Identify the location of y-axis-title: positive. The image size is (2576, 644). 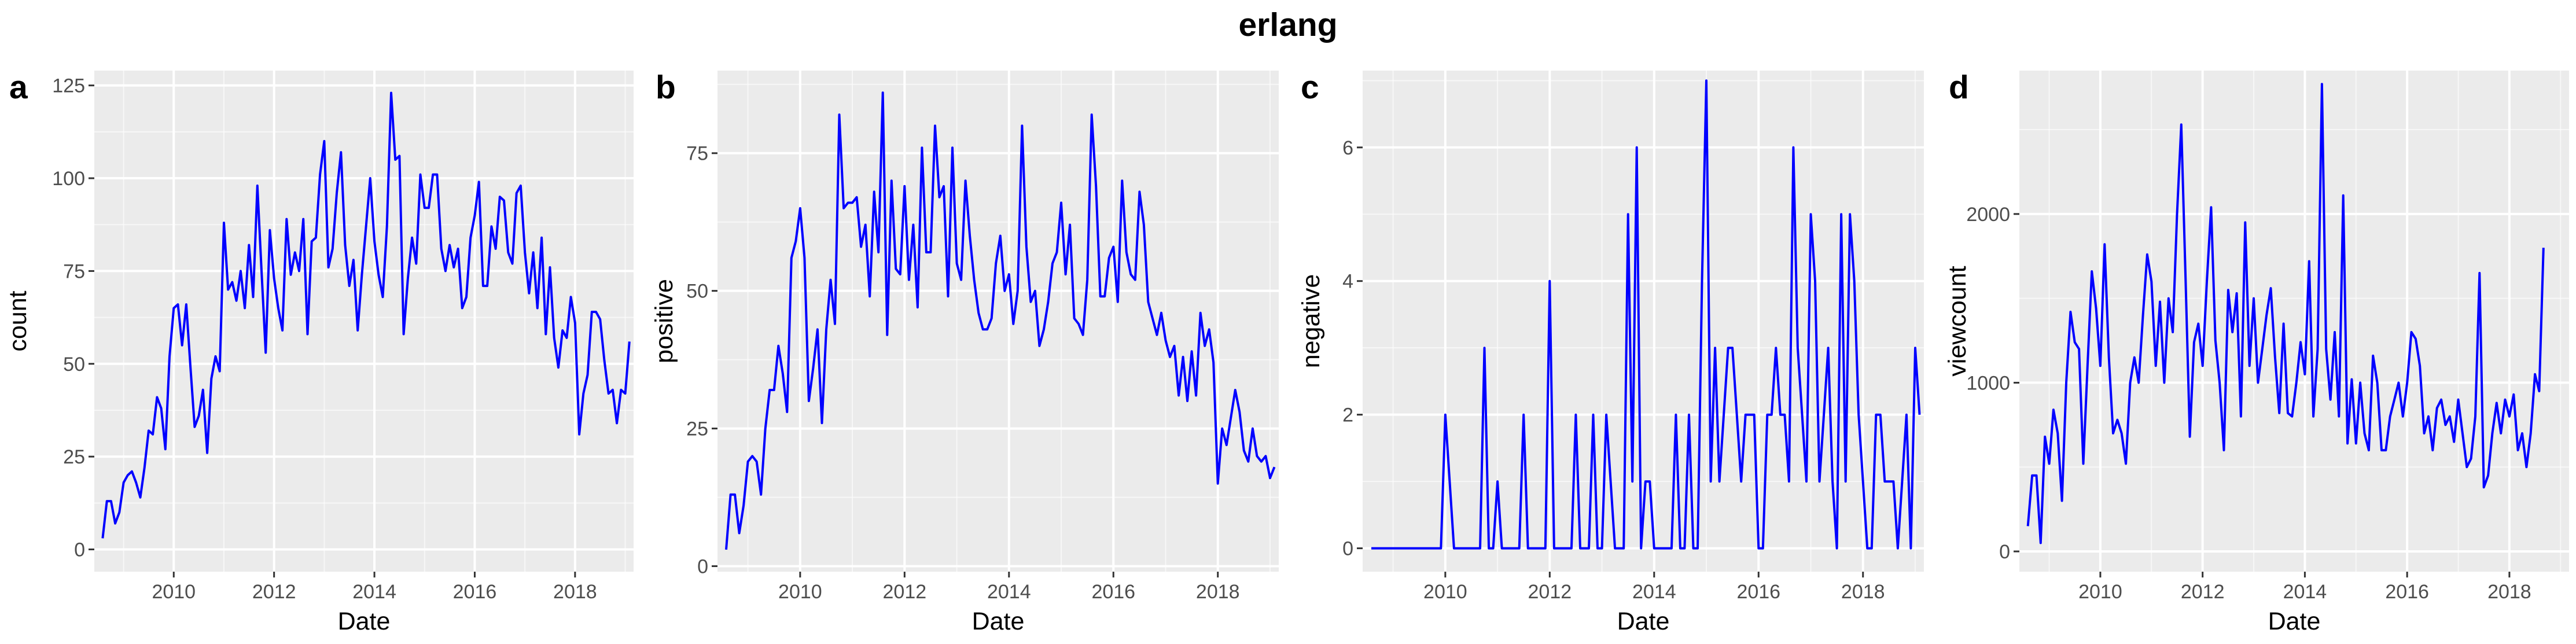
(664, 321).